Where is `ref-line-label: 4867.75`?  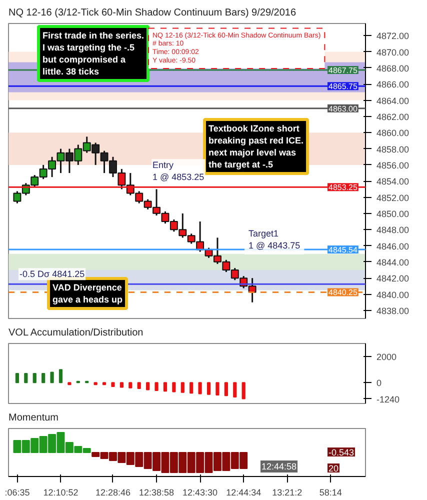
ref-line-label: 4867.75 is located at coordinates (343, 70).